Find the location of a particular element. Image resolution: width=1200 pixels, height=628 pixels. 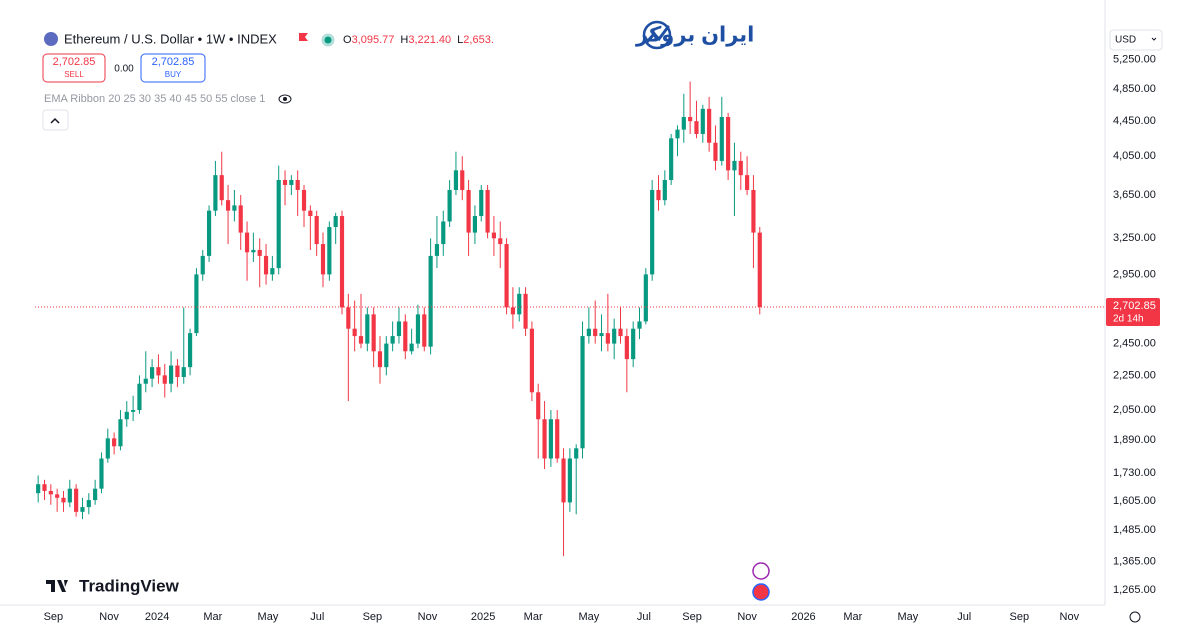

settings-icon is located at coordinates (1135, 617).